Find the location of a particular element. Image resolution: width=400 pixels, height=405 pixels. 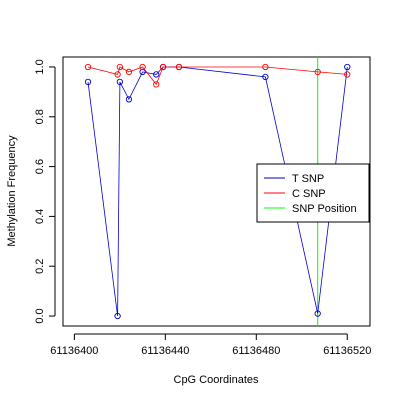

legend: T SNP C SNP SNP Position is located at coordinates (313, 193).